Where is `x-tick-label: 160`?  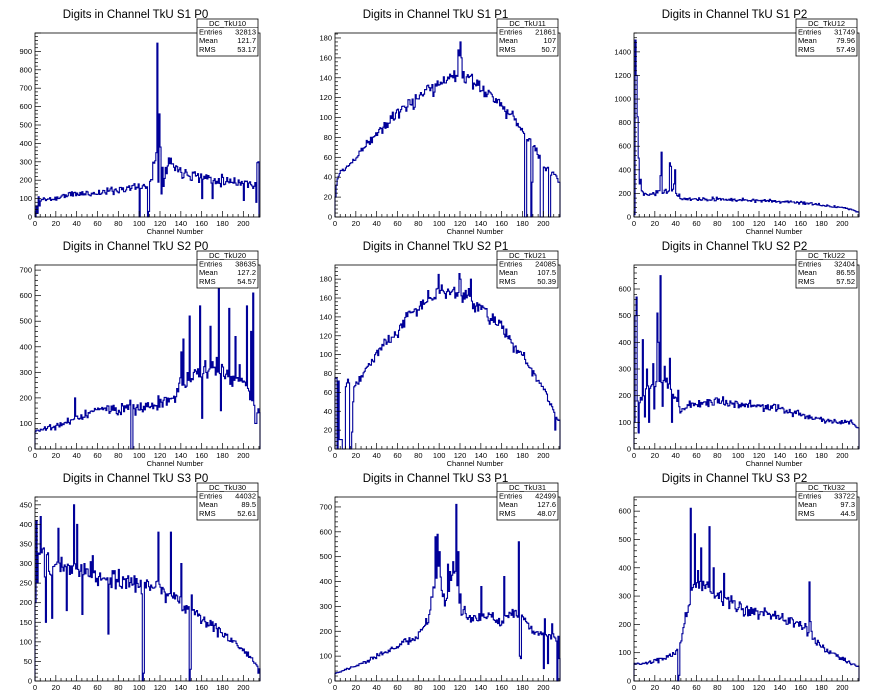 x-tick-label: 160 is located at coordinates (800, 455).